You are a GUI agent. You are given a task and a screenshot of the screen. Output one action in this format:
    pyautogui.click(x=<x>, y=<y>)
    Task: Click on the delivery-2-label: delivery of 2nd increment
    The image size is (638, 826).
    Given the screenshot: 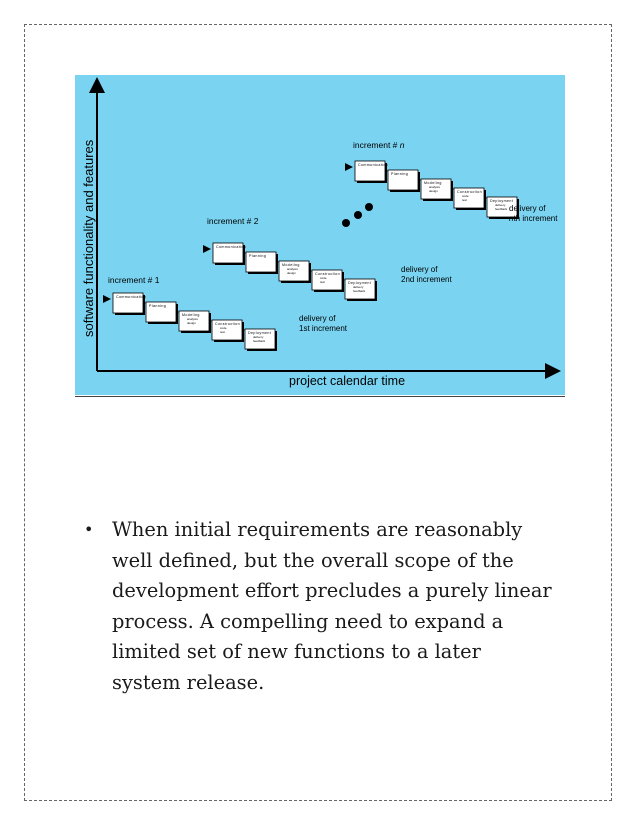 What is the action you would take?
    pyautogui.click(x=426, y=274)
    